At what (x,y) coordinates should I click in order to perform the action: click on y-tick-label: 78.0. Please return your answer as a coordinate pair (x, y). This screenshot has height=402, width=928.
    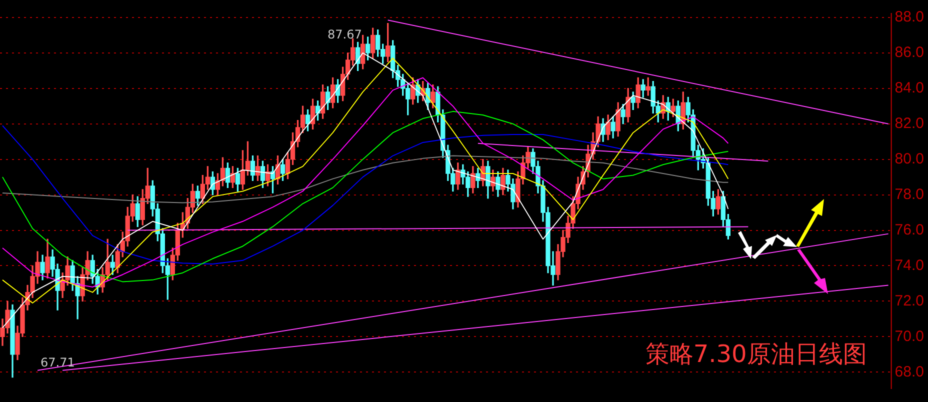
    Looking at the image, I should click on (909, 194).